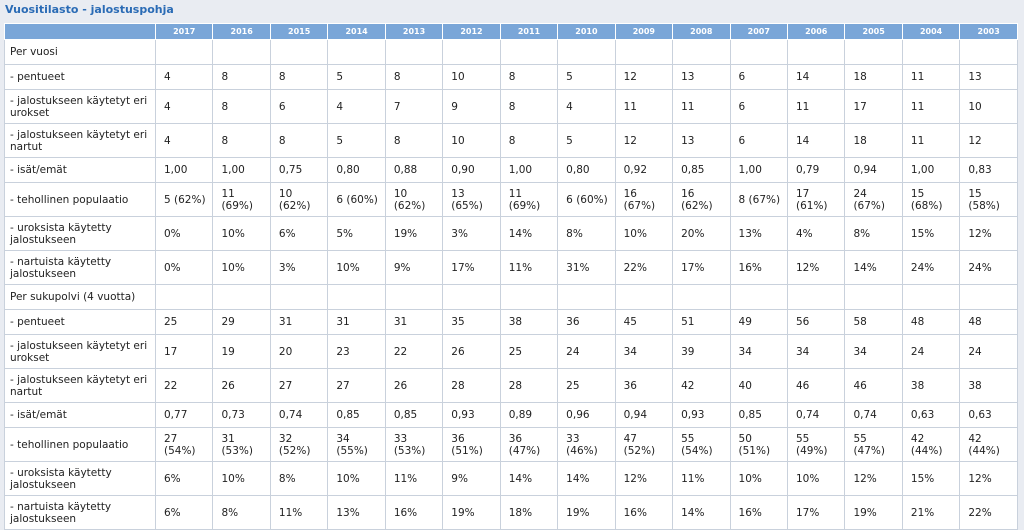 The width and height of the screenshot is (1024, 530). Describe the element at coordinates (758, 31) in the screenshot. I see `year-header-2007: 2007` at that location.